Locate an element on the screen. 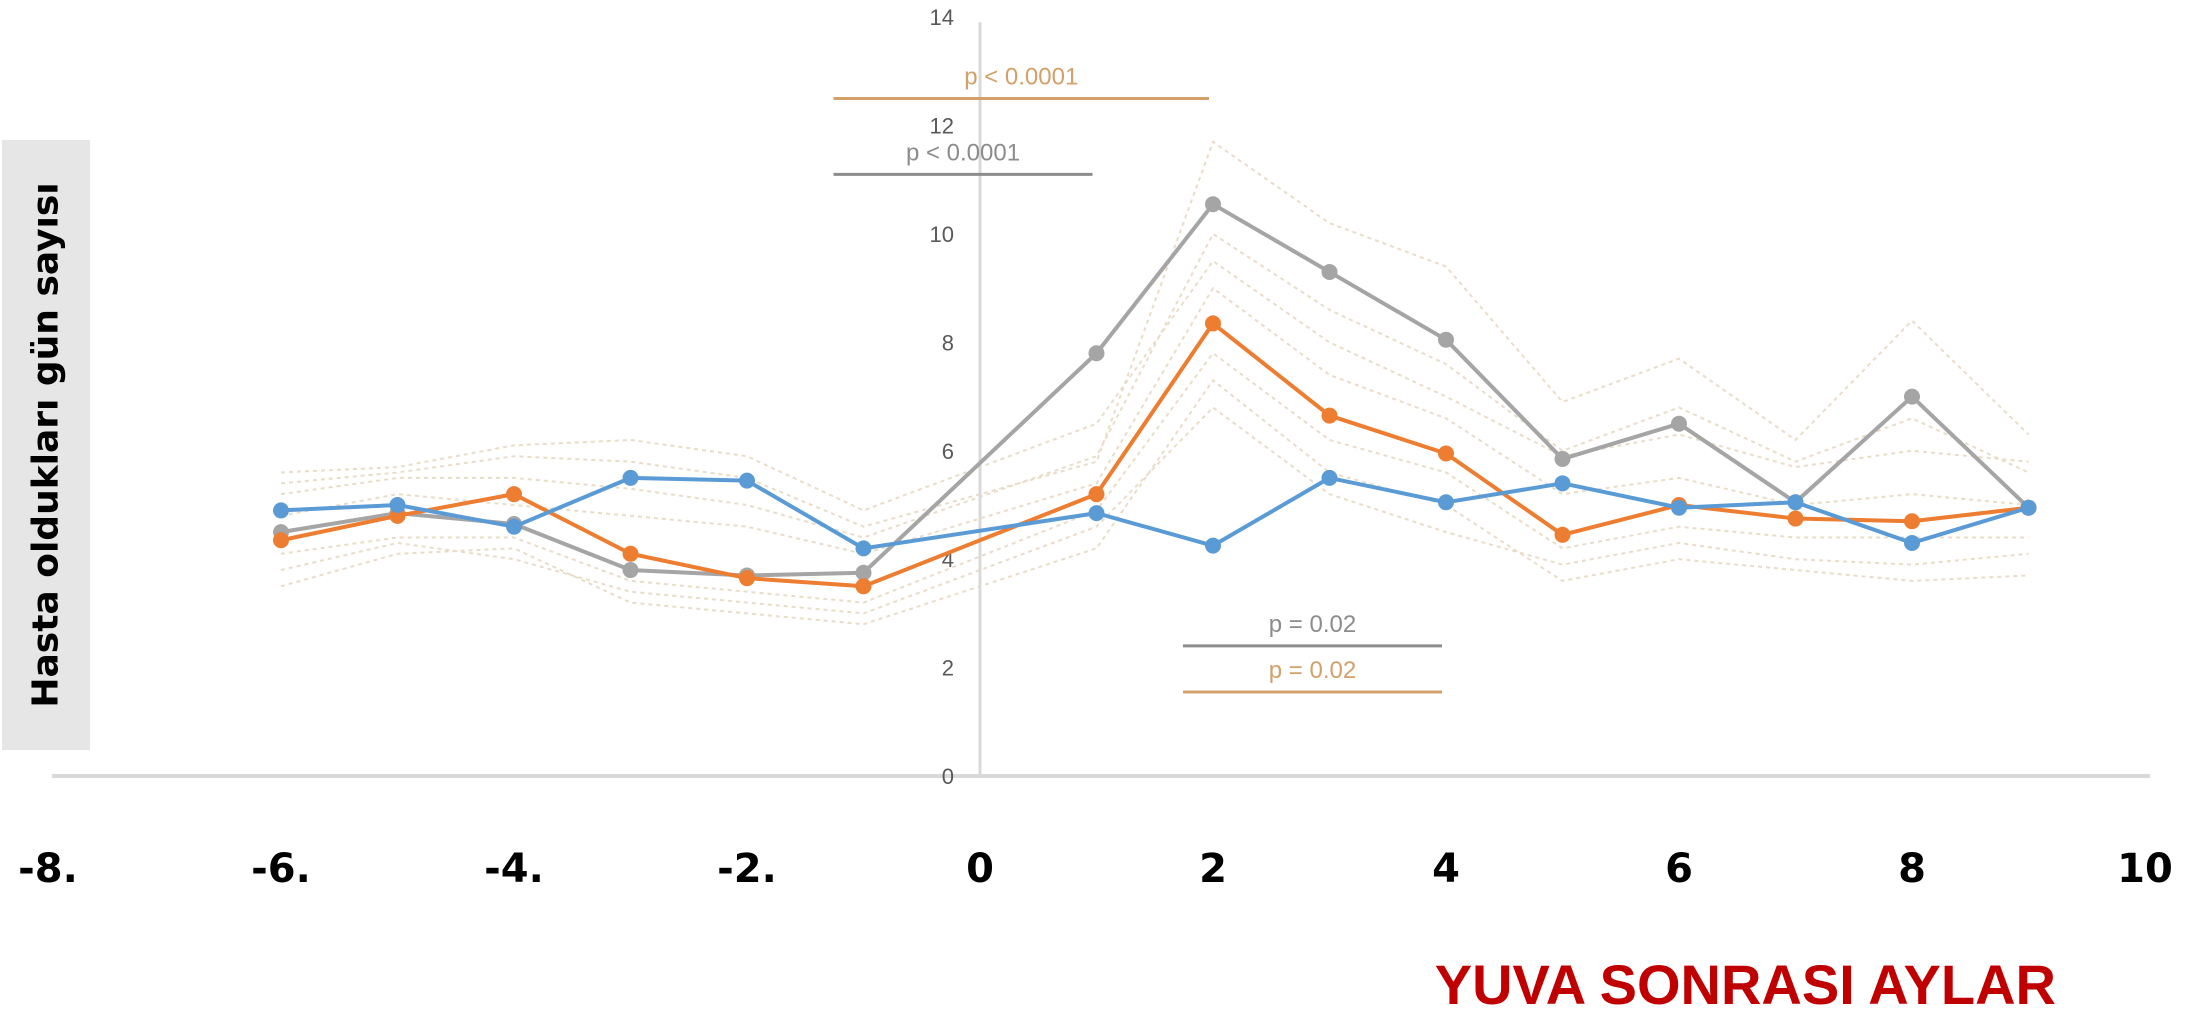 Image resolution: width=2201 pixels, height=1017 pixels. x-tick-label: -2. is located at coordinates (747, 869).